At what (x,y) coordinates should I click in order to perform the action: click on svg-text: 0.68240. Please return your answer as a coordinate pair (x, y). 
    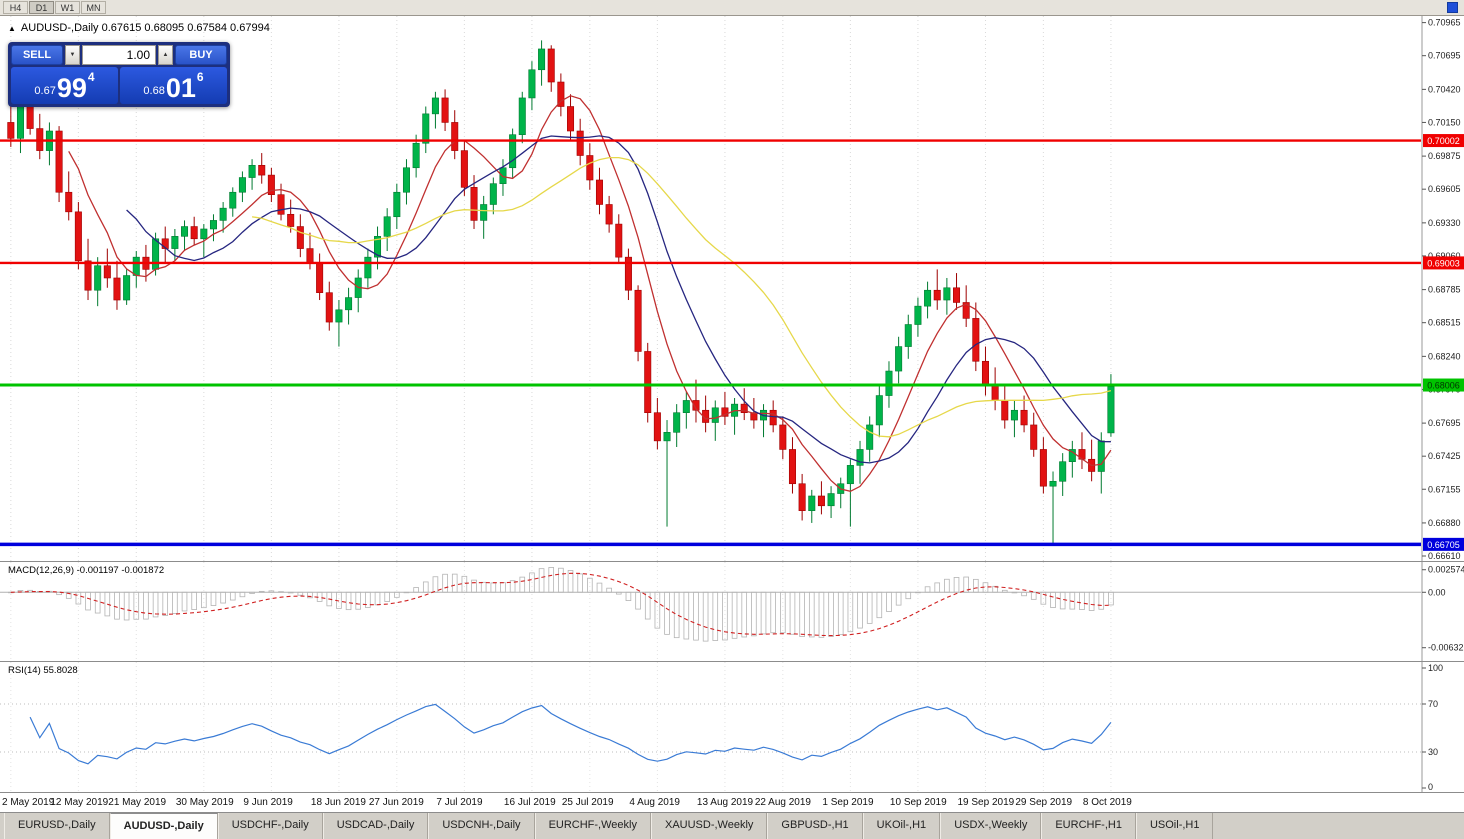
    Looking at the image, I should click on (1444, 356).